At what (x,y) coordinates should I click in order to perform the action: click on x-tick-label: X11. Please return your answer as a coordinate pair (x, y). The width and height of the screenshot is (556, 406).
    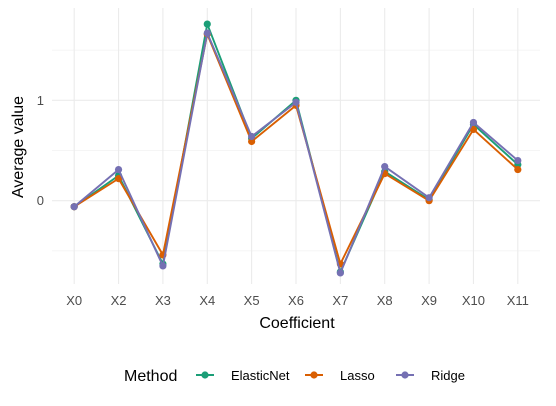
    Looking at the image, I should click on (518, 300).